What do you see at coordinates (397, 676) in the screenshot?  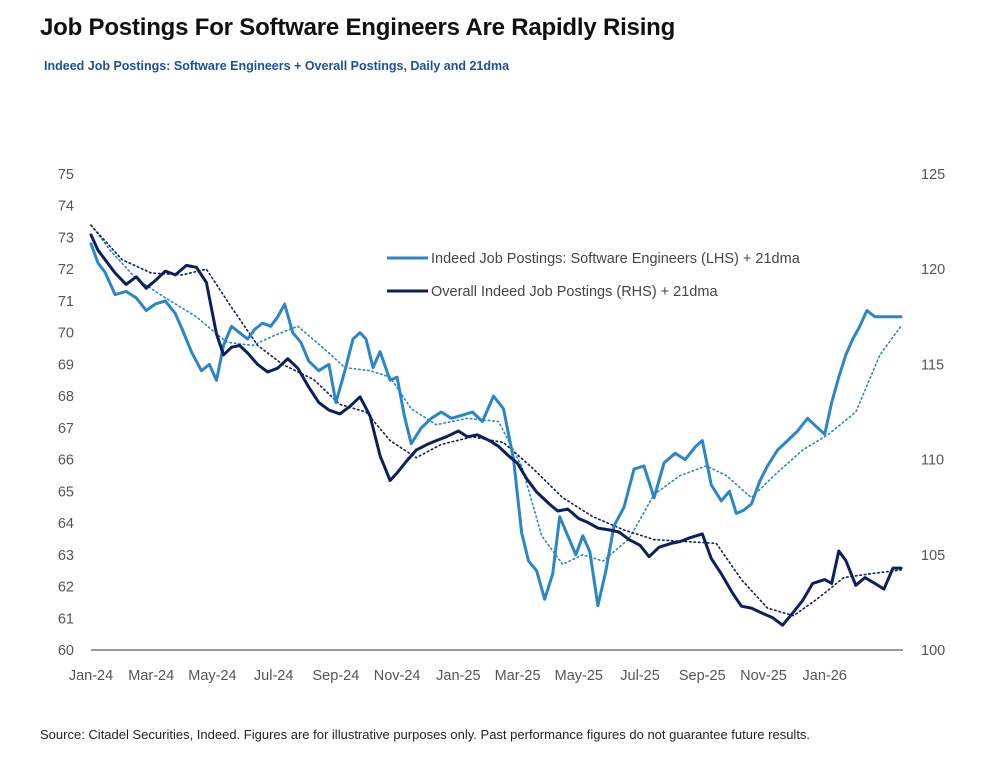 I see `x-tick-label: Nov-24` at bounding box center [397, 676].